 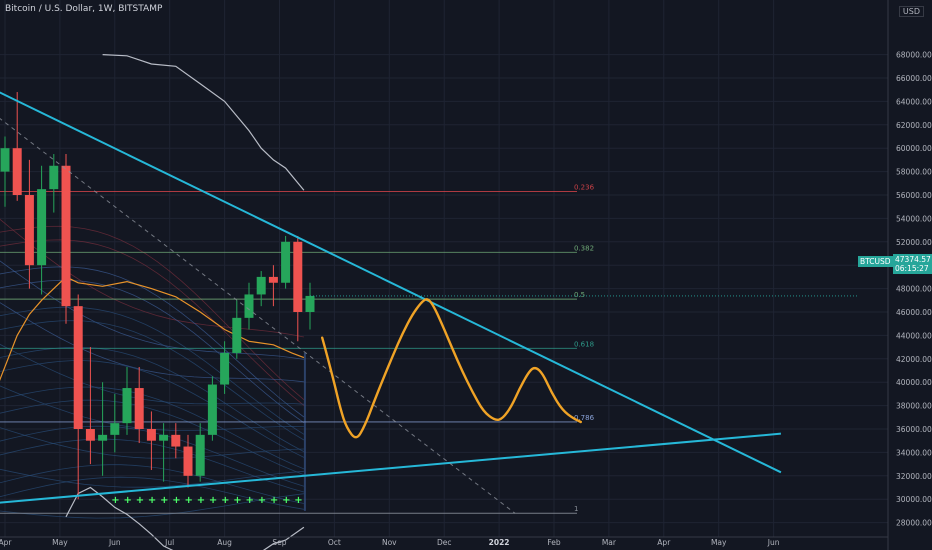 I want to click on price-tick-label: 48000.00, so click(x=914, y=289).